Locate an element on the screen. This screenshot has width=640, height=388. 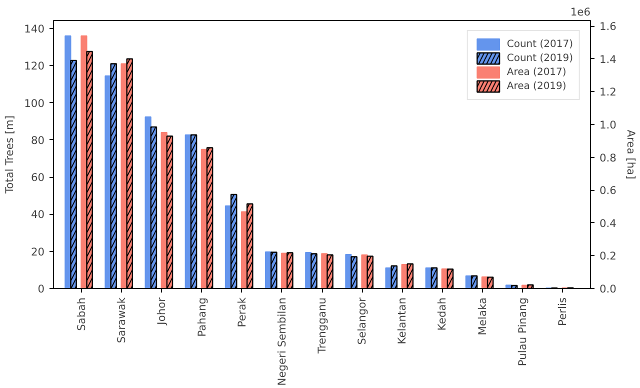
y-tick-label: 60 is located at coordinates (37, 177).